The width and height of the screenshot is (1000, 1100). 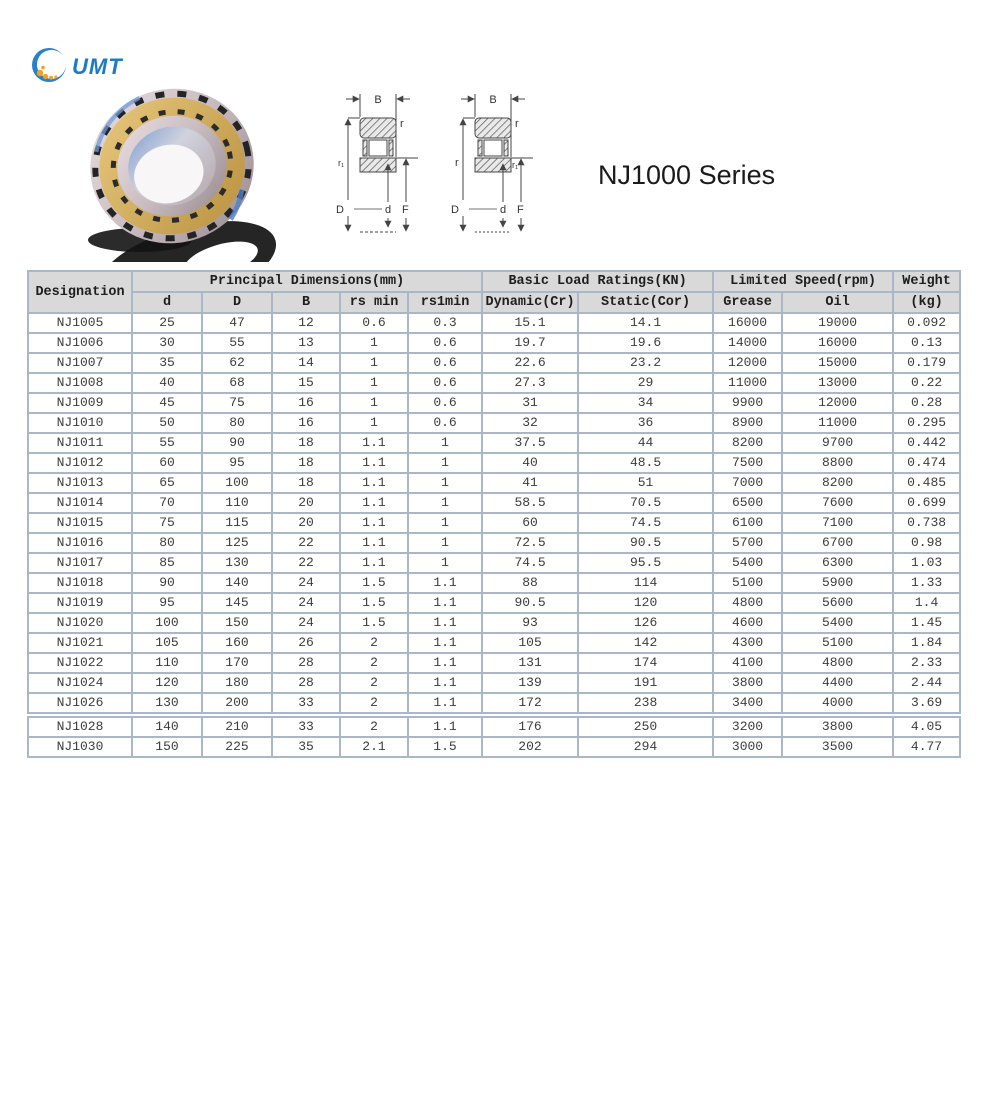 What do you see at coordinates (80, 703) in the screenshot?
I see `designation-cell: NJ1026` at bounding box center [80, 703].